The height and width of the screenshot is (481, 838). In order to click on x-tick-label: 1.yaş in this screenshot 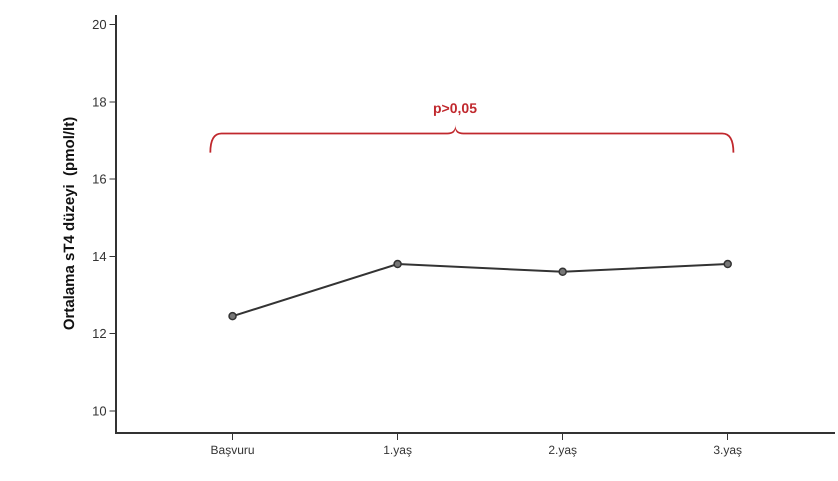, I will do `click(397, 450)`.